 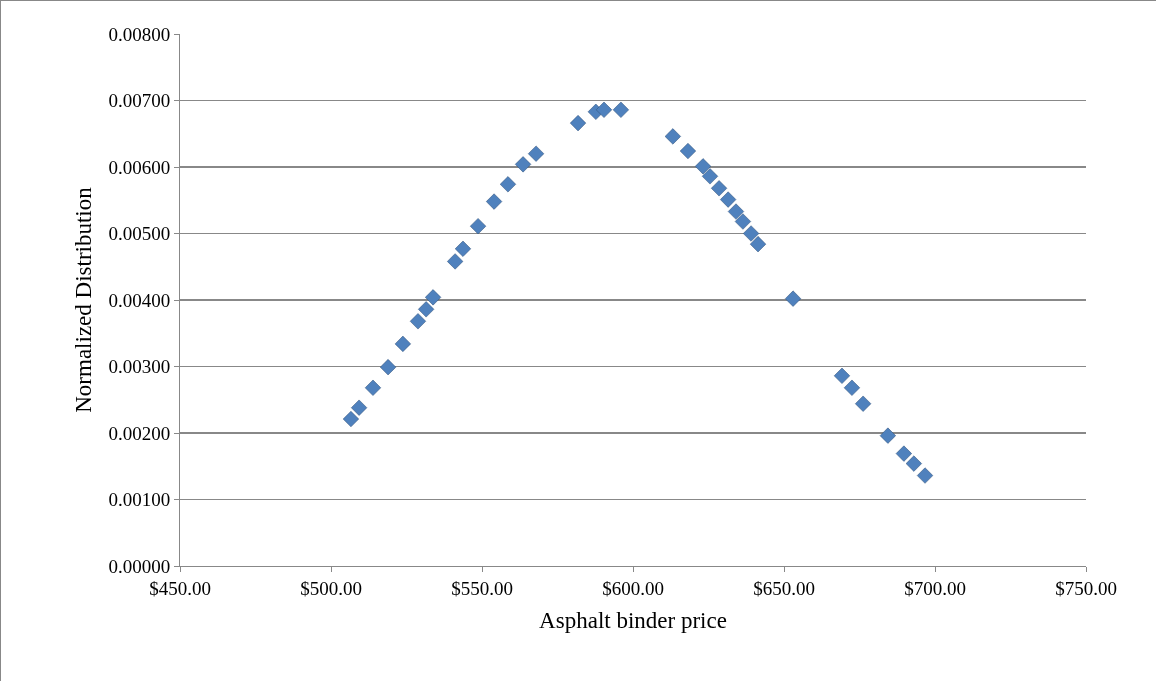 I want to click on x-tick-label: $600.00, so click(x=633, y=588).